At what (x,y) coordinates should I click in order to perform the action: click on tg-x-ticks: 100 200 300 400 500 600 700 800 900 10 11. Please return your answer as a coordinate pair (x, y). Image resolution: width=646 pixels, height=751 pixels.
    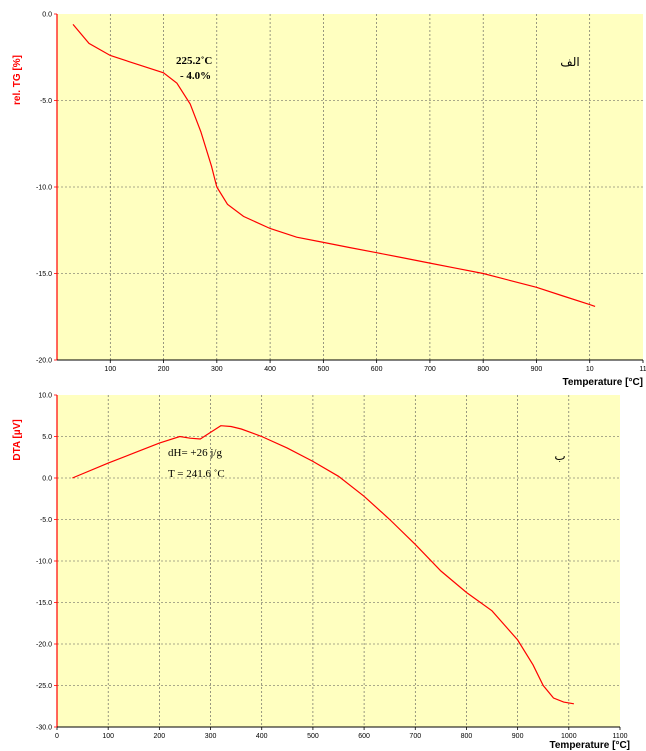
    Looking at the image, I should click on (375, 366).